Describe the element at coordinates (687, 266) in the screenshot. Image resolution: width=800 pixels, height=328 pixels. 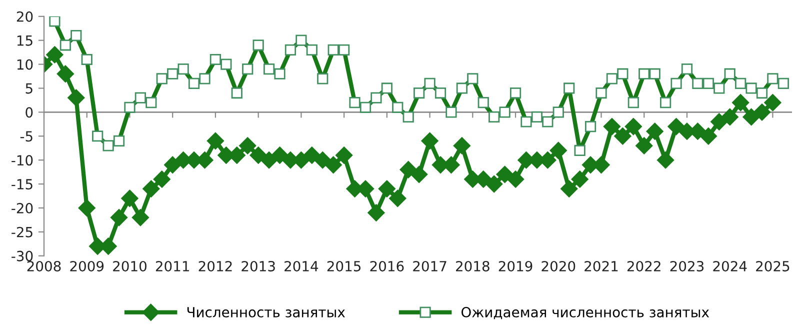
I see `x-tick-label: 2023` at that location.